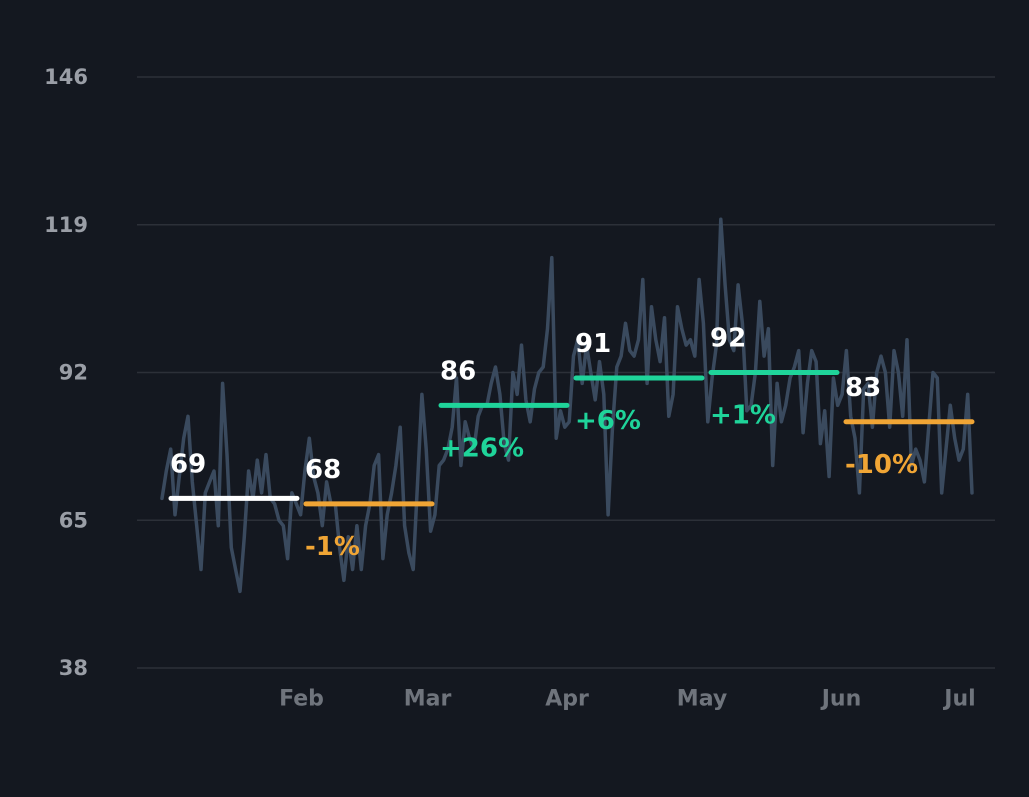 The image size is (1029, 797). I want to click on segment-change-label: -10%, so click(881, 465).